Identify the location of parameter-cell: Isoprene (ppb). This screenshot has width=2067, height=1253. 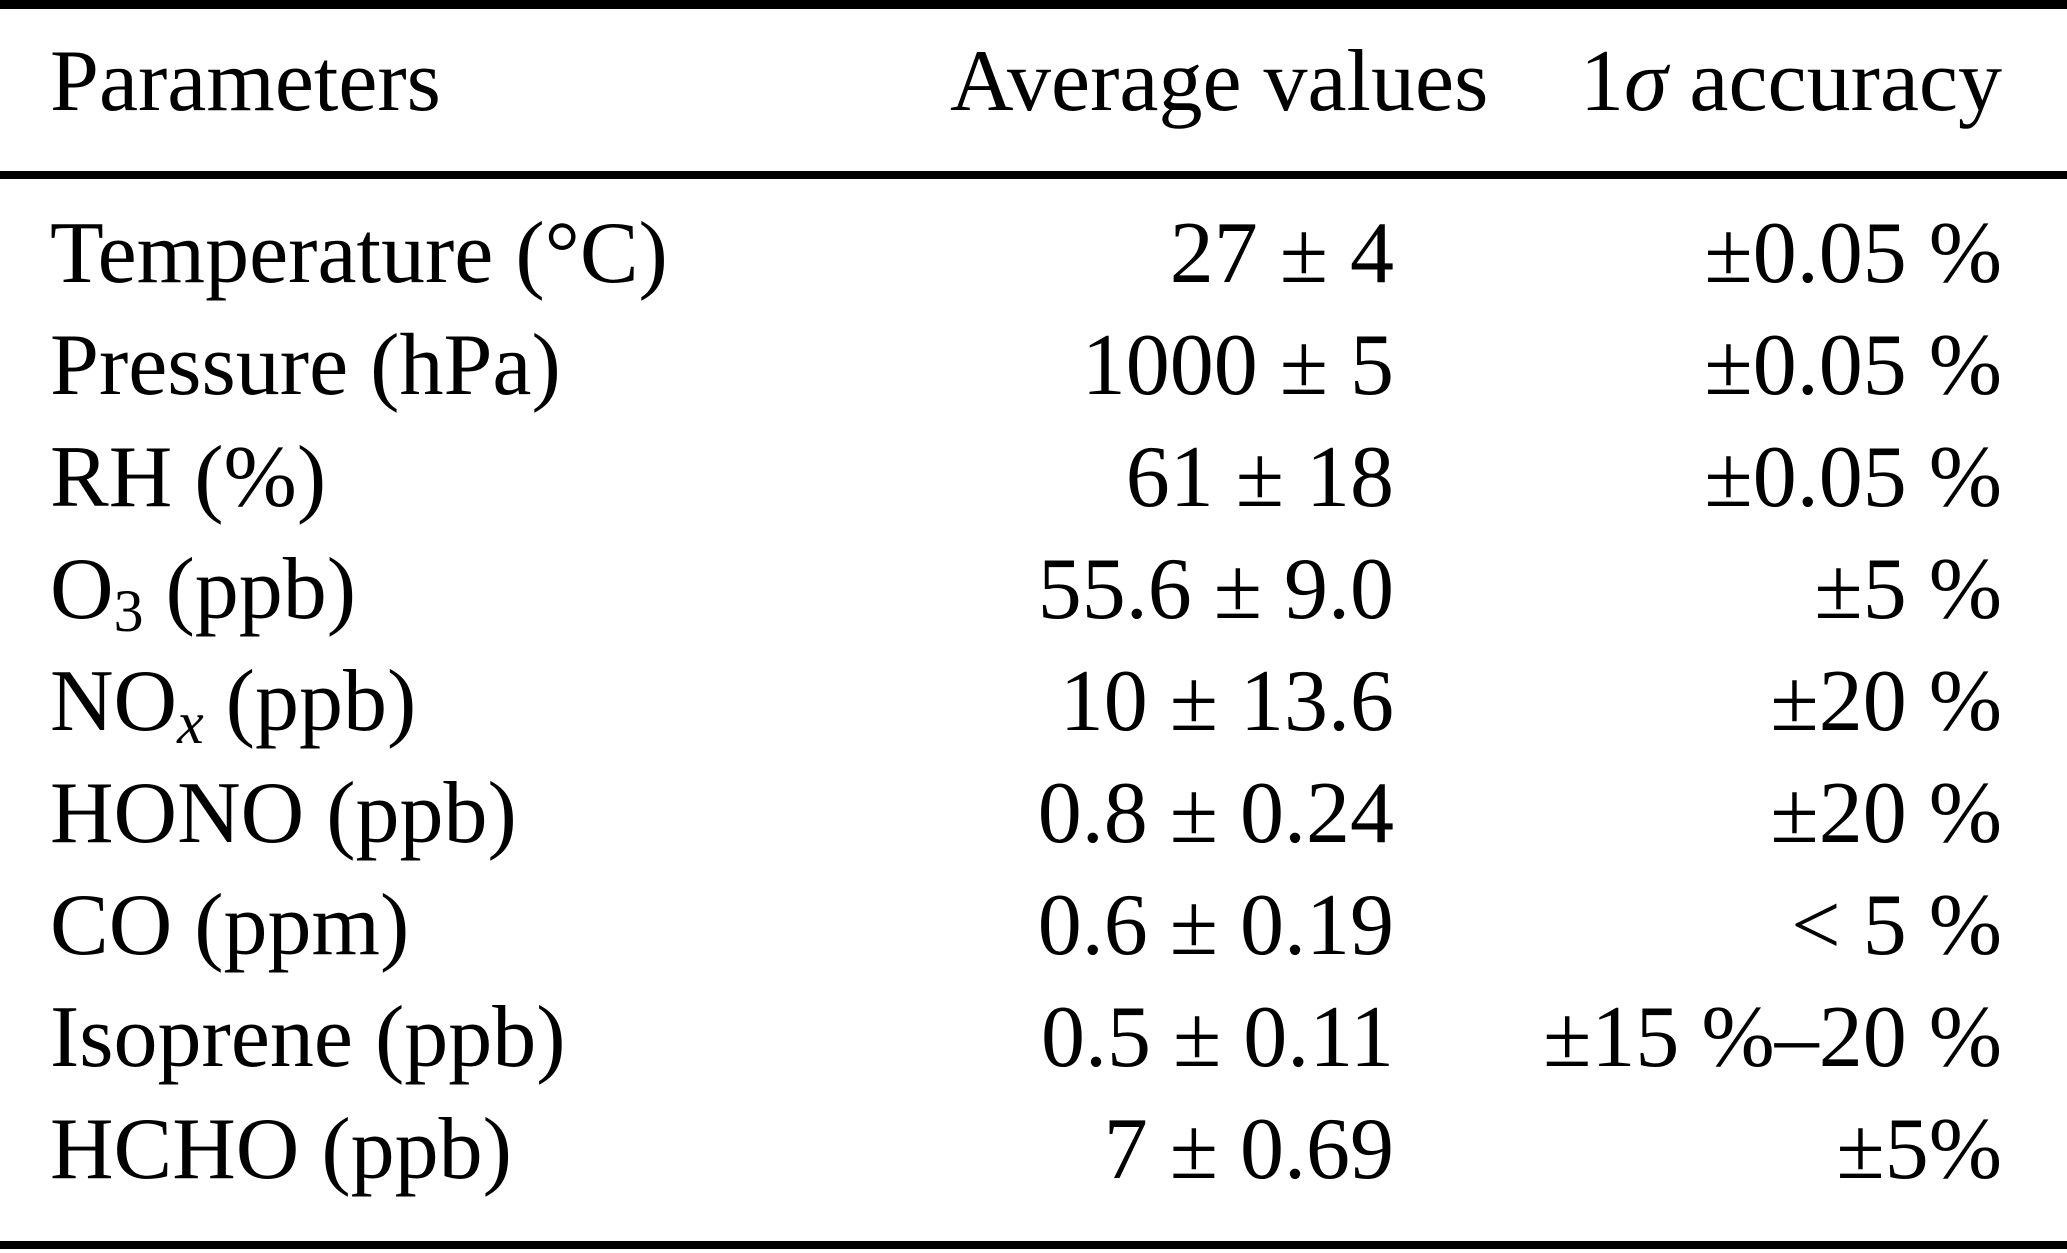
(475, 1038).